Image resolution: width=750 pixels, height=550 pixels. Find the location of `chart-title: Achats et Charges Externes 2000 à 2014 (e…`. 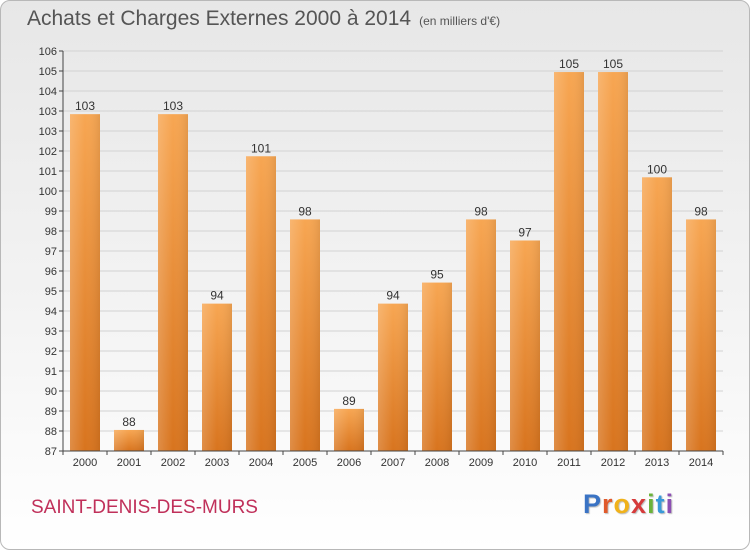

chart-title: Achats et Charges Externes 2000 à 2014 (e… is located at coordinates (263, 19).